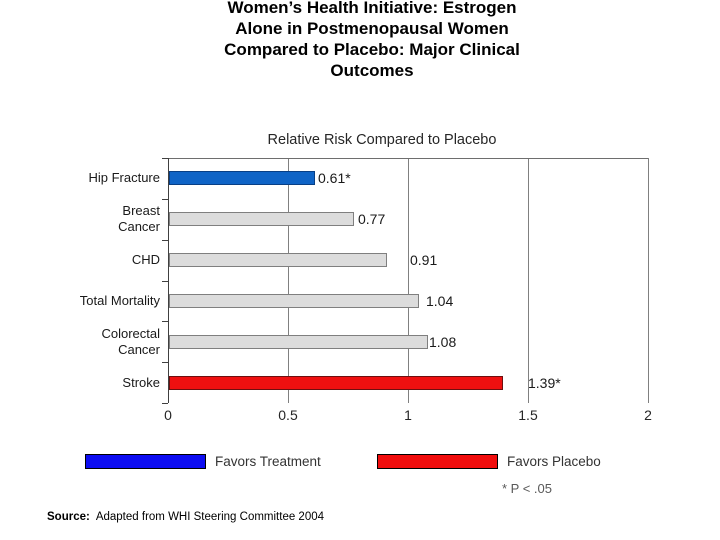 This screenshot has width=720, height=540. I want to click on x-tick-label: 0, so click(168, 415).